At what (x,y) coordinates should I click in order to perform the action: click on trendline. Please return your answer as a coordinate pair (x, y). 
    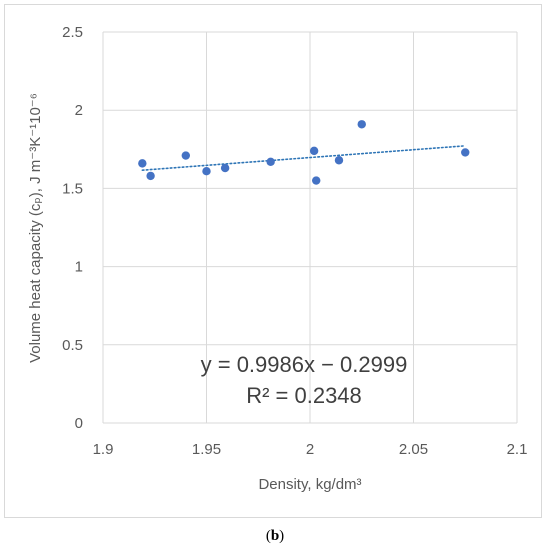
    Looking at the image, I should click on (304, 158).